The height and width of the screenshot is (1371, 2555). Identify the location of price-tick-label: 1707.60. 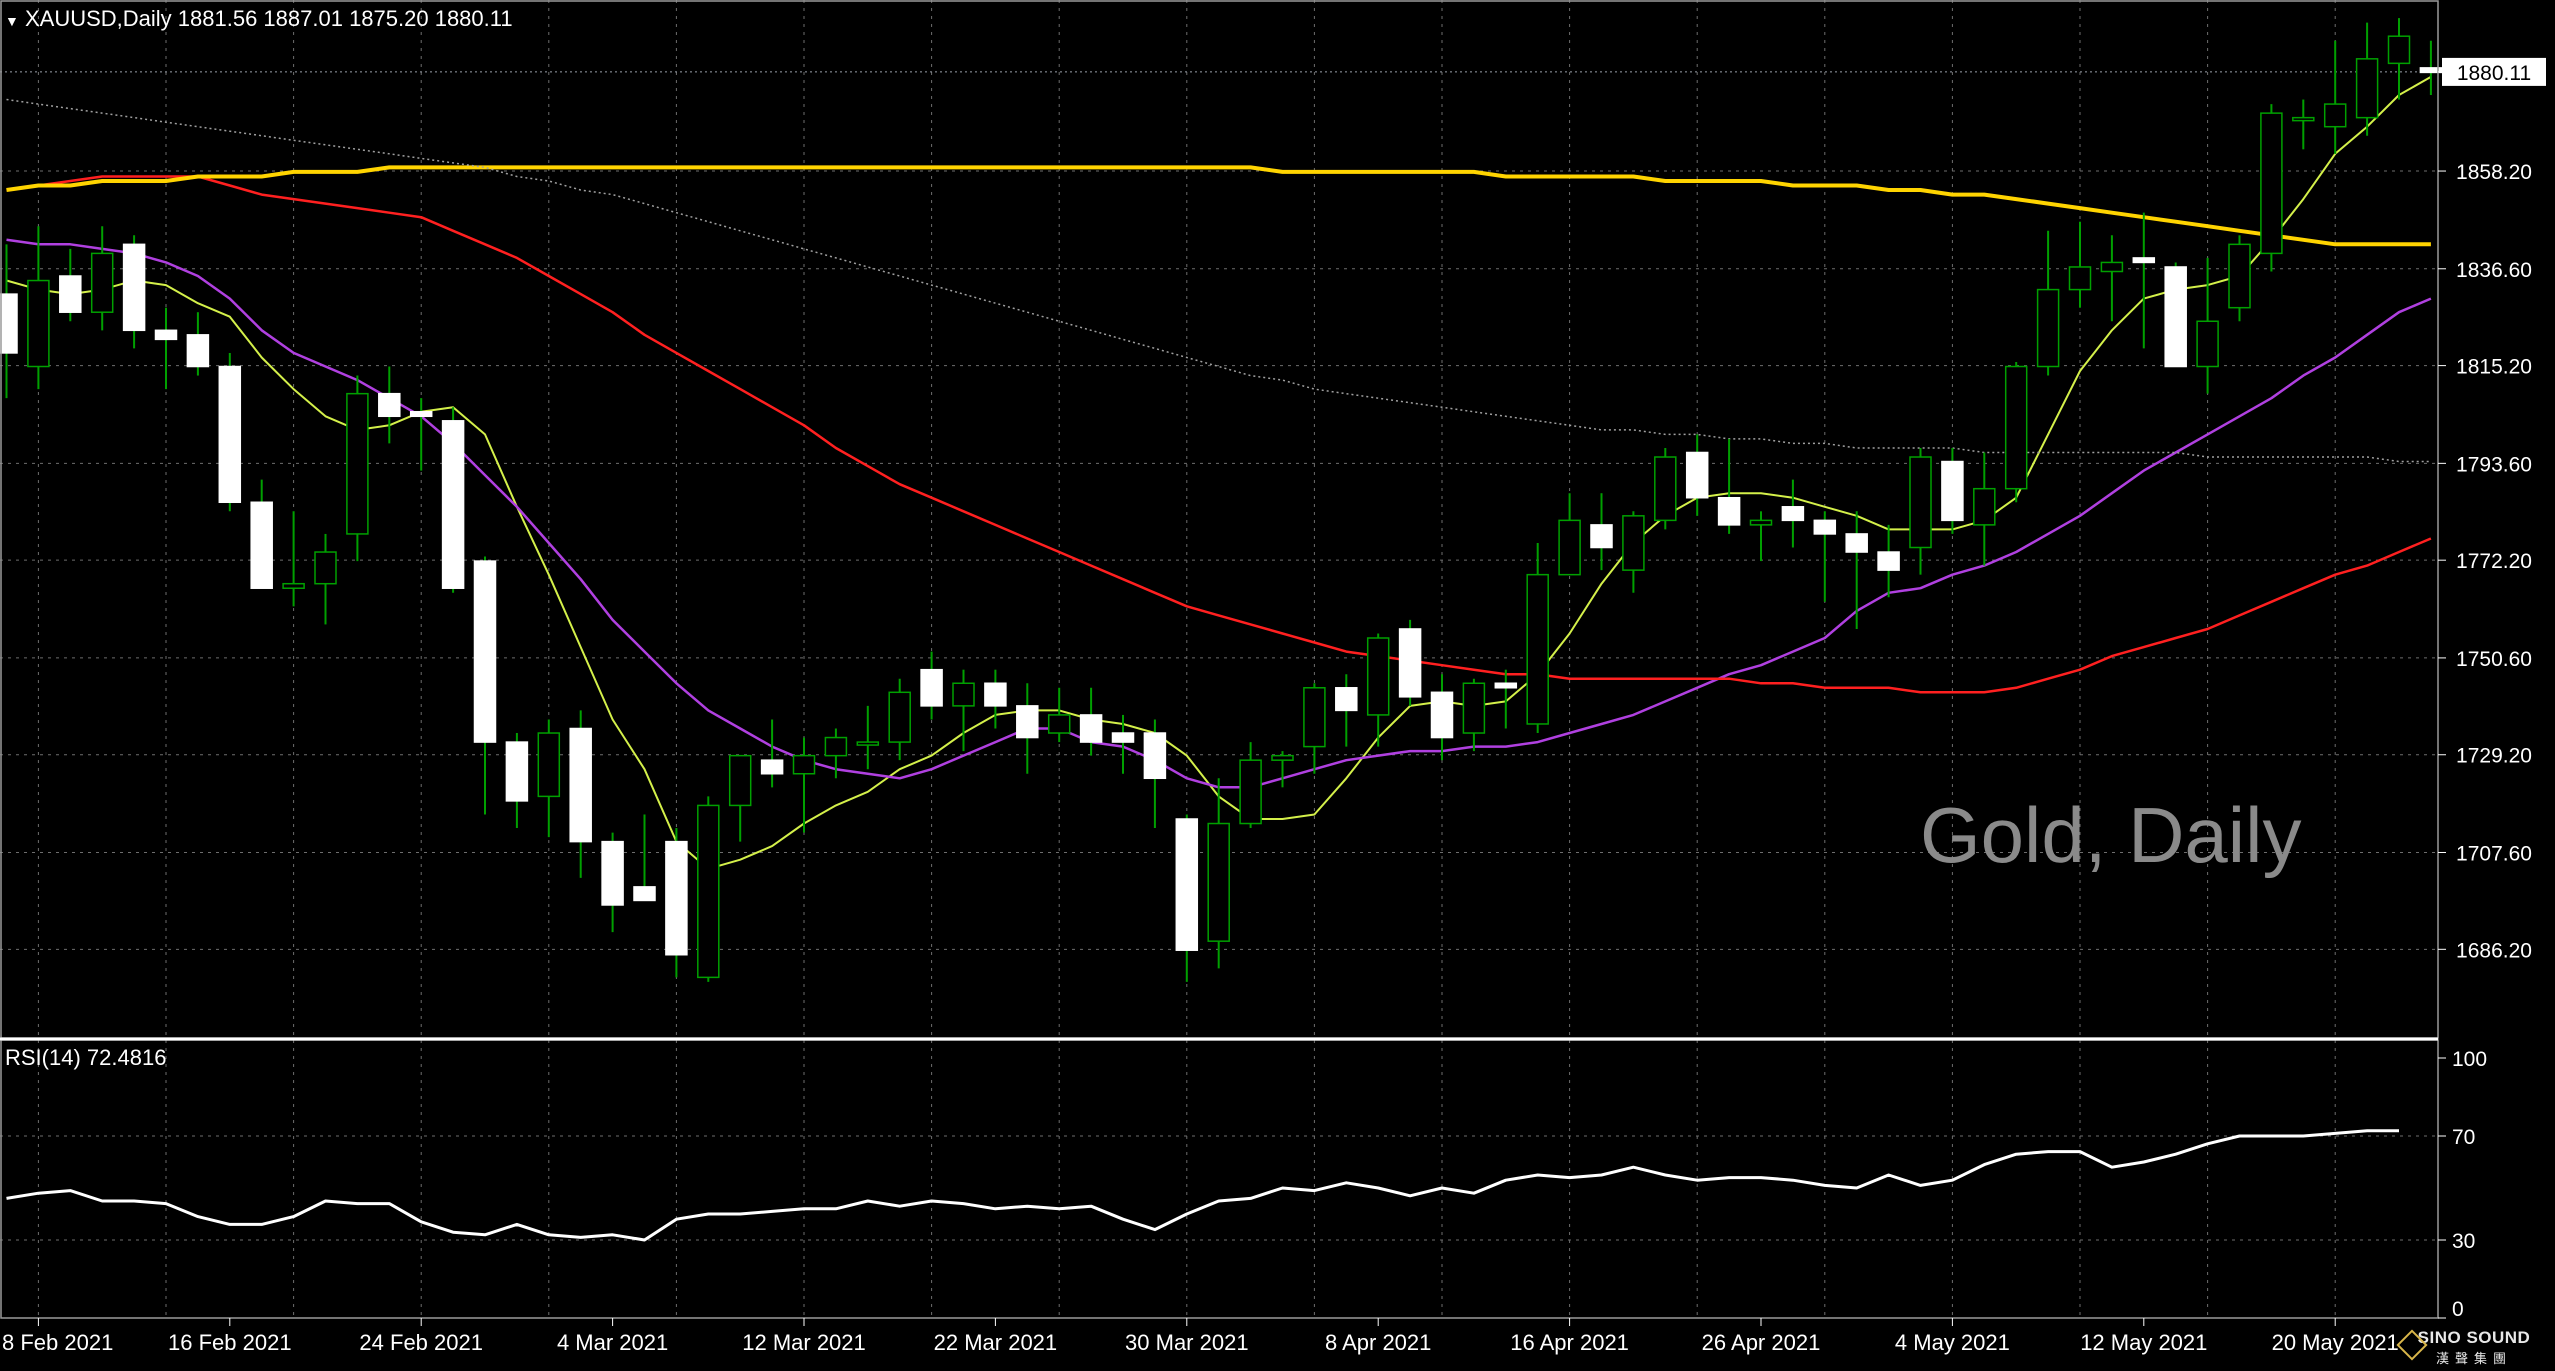
(2494, 853).